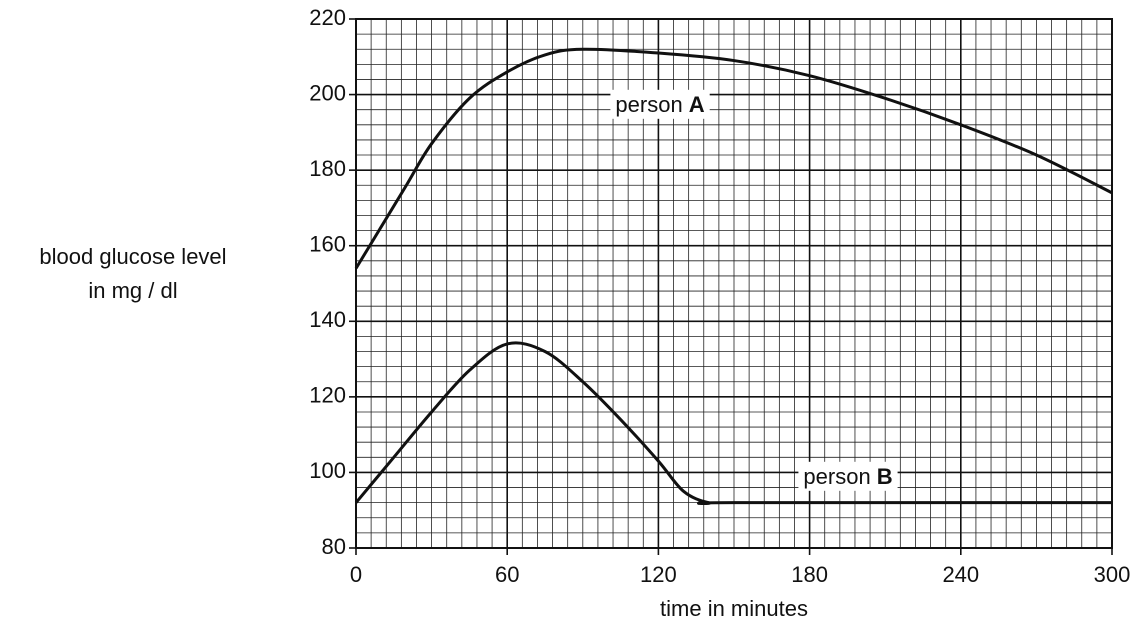  I want to click on y-axis-label: in mg / dl, so click(132, 290).